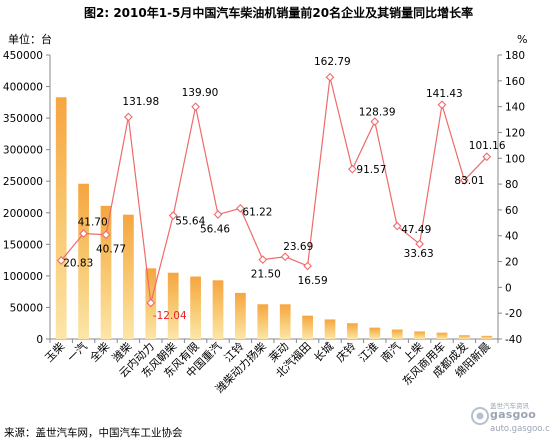  What do you see at coordinates (332, 62) in the screenshot?
I see `growth-data-label: 162.79` at bounding box center [332, 62].